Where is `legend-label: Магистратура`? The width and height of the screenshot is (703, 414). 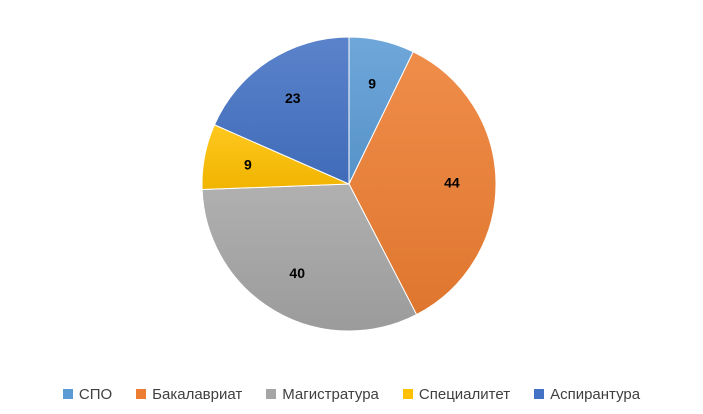 legend-label: Магистратура is located at coordinates (330, 394).